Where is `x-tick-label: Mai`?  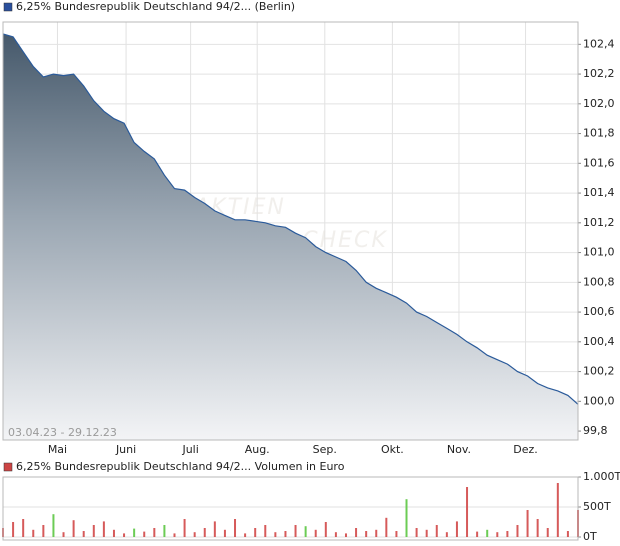
x-tick-label: Mai is located at coordinates (57, 449).